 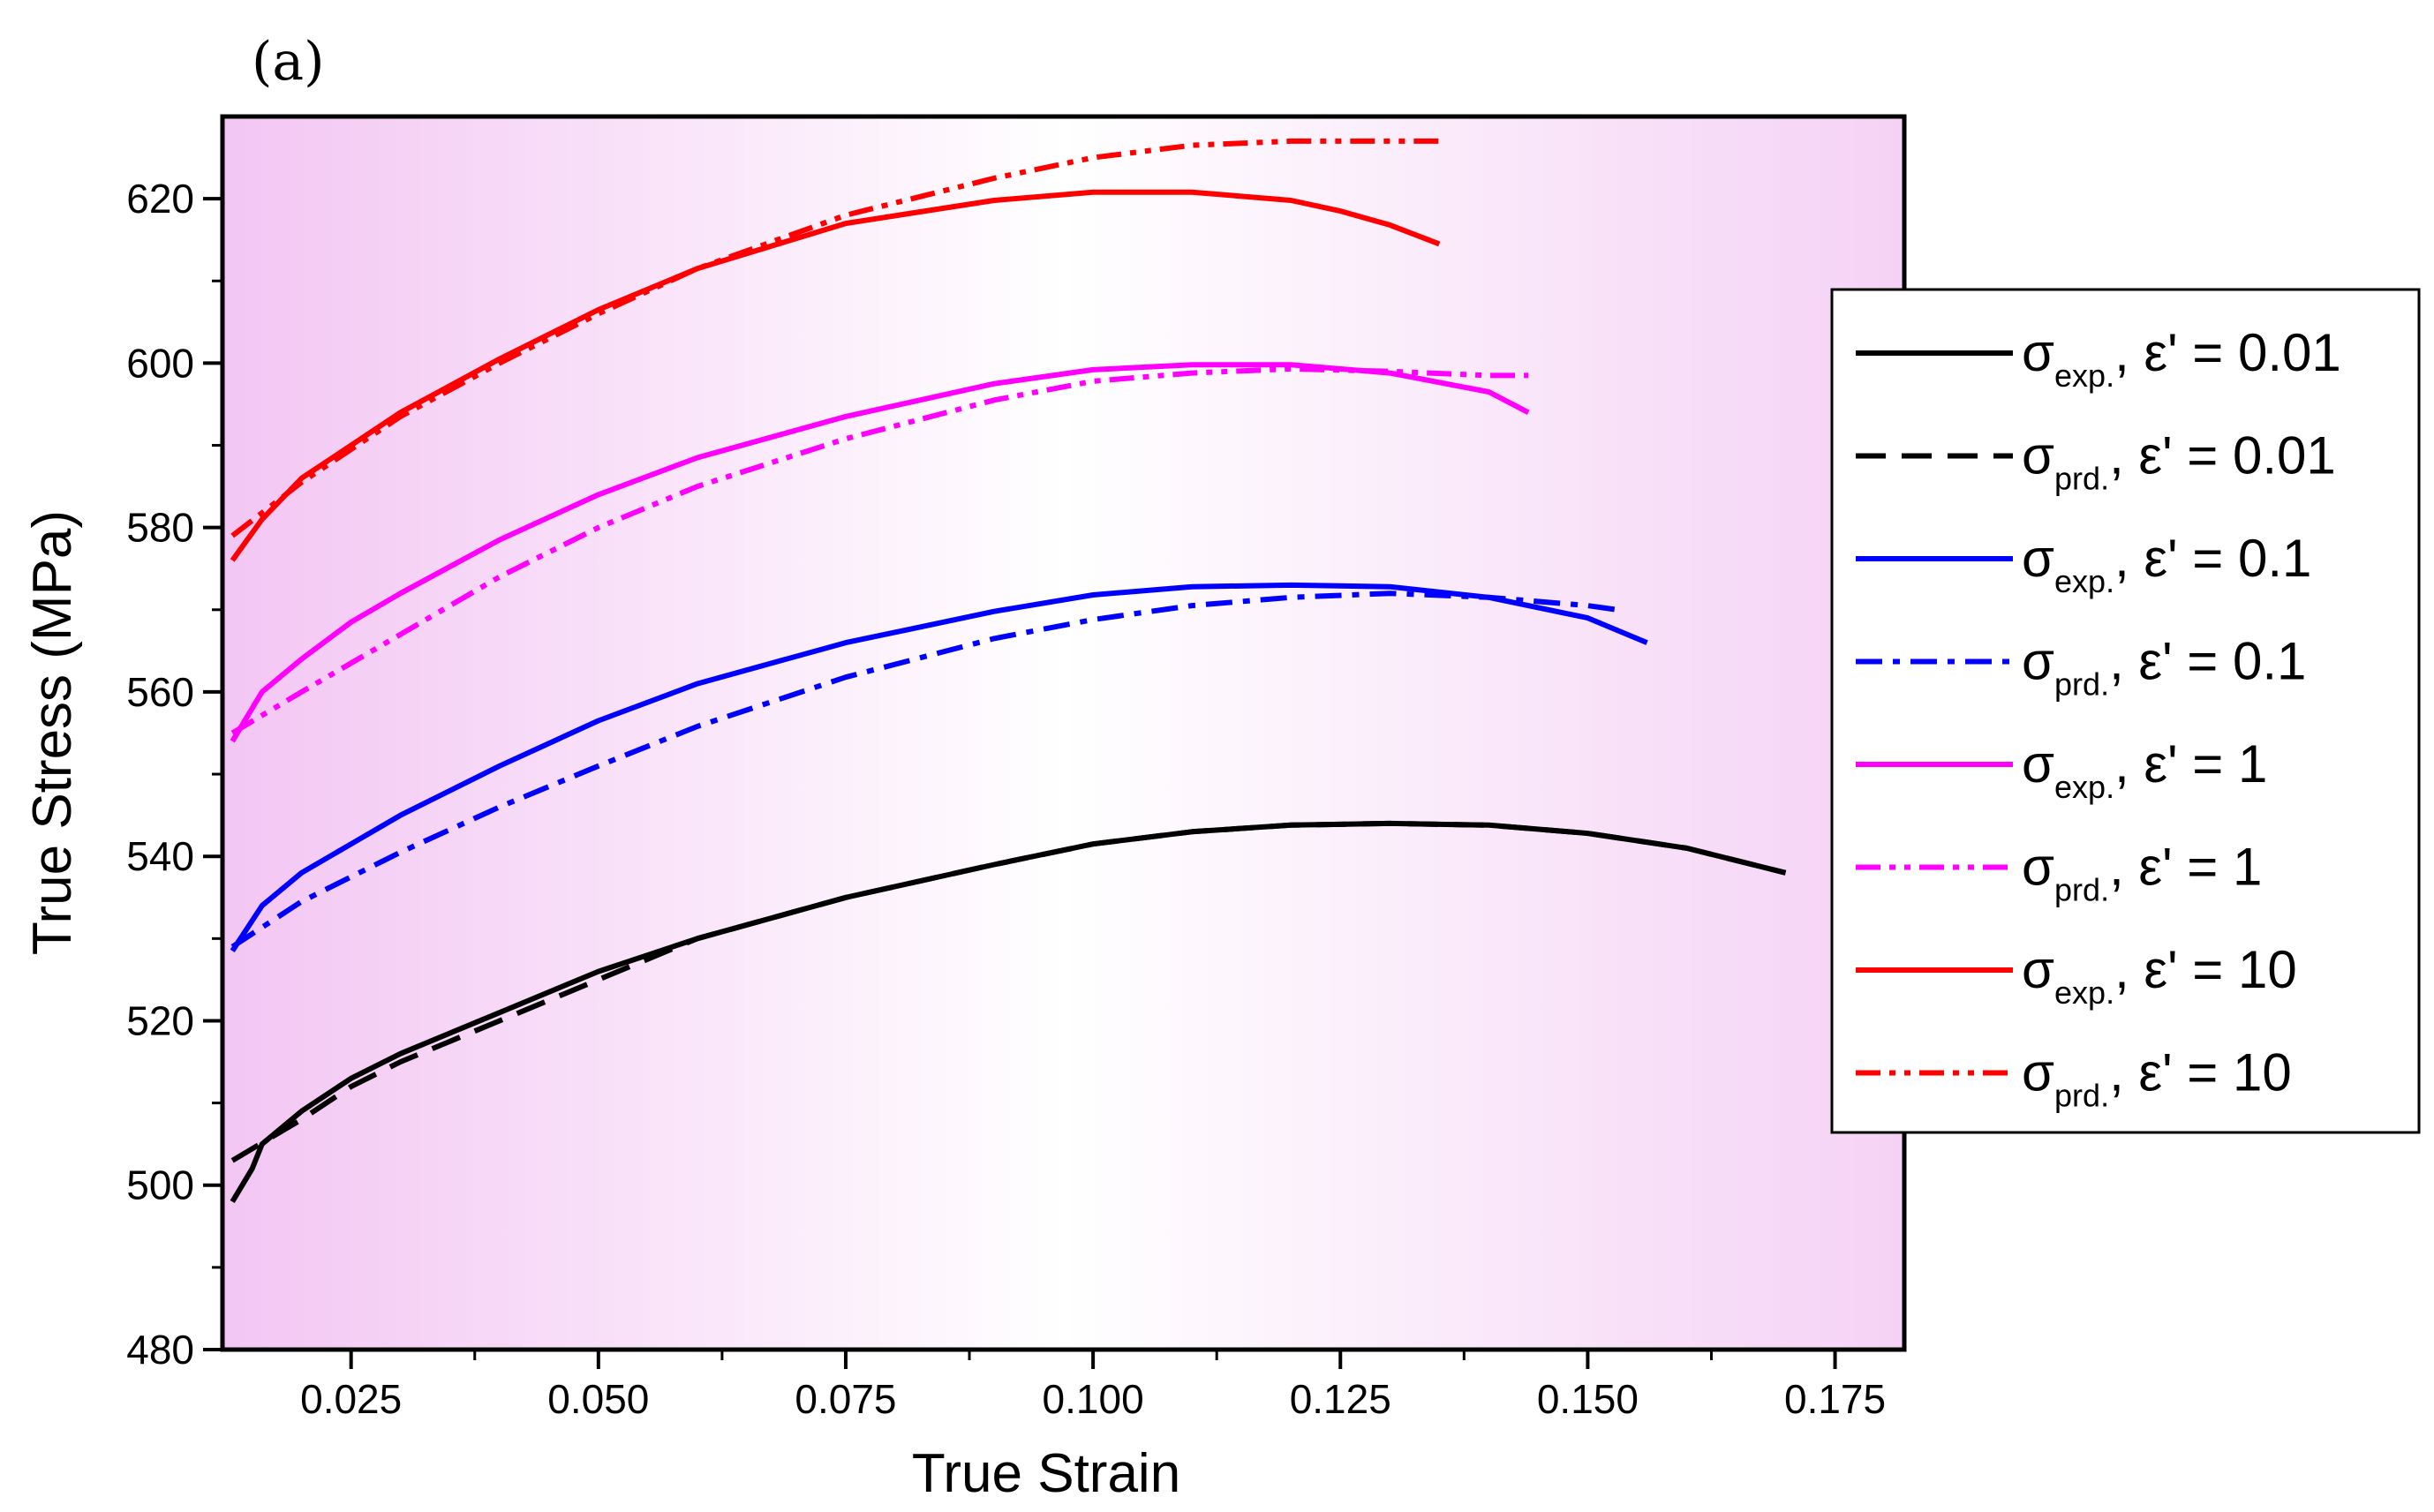 What do you see at coordinates (351, 1399) in the screenshot?
I see `x-tick-label: 0.025` at bounding box center [351, 1399].